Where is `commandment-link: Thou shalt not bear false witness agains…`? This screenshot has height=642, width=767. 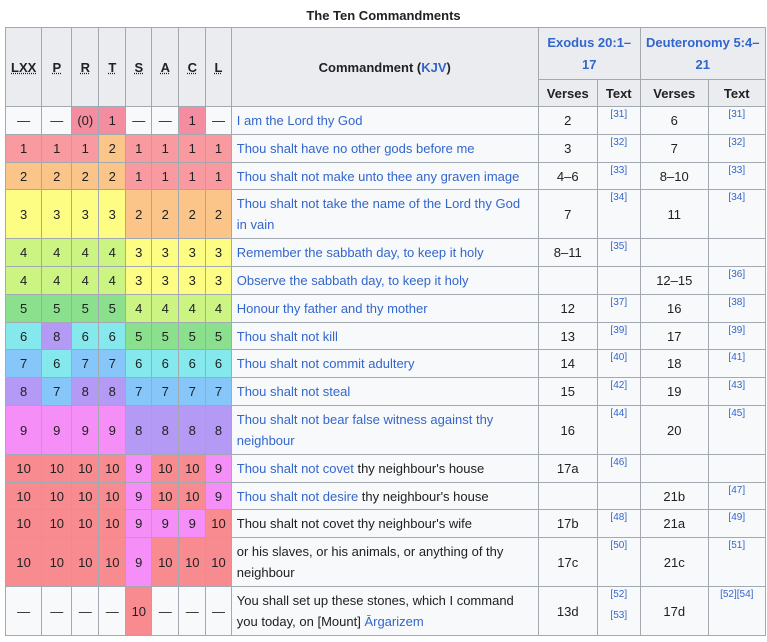
commandment-link: Thou shalt not bear false witness agains… is located at coordinates (365, 430).